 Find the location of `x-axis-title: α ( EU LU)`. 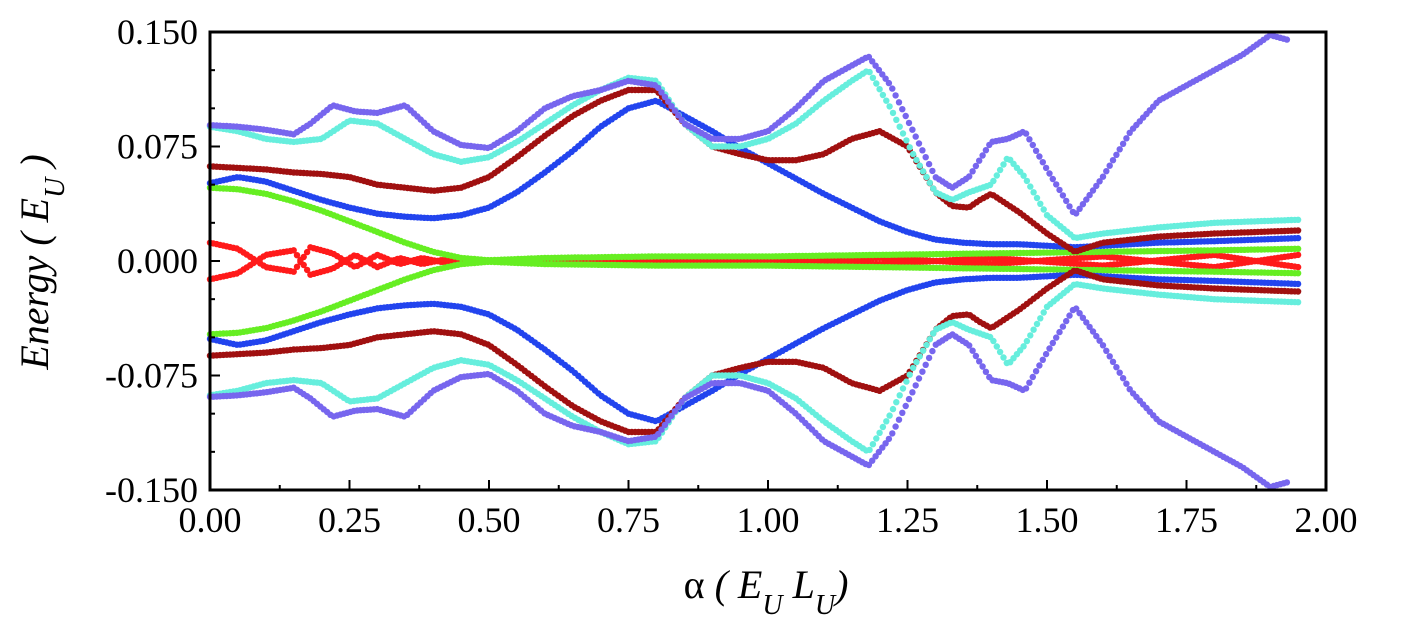

x-axis-title: α ( EU LU) is located at coordinates (766, 591).